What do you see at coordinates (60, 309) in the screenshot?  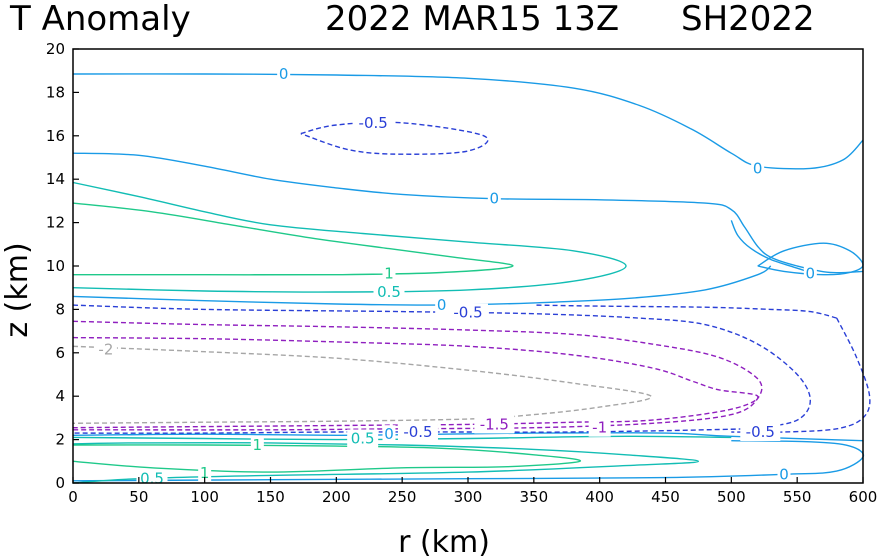 I see `y-tick-label: 8` at bounding box center [60, 309].